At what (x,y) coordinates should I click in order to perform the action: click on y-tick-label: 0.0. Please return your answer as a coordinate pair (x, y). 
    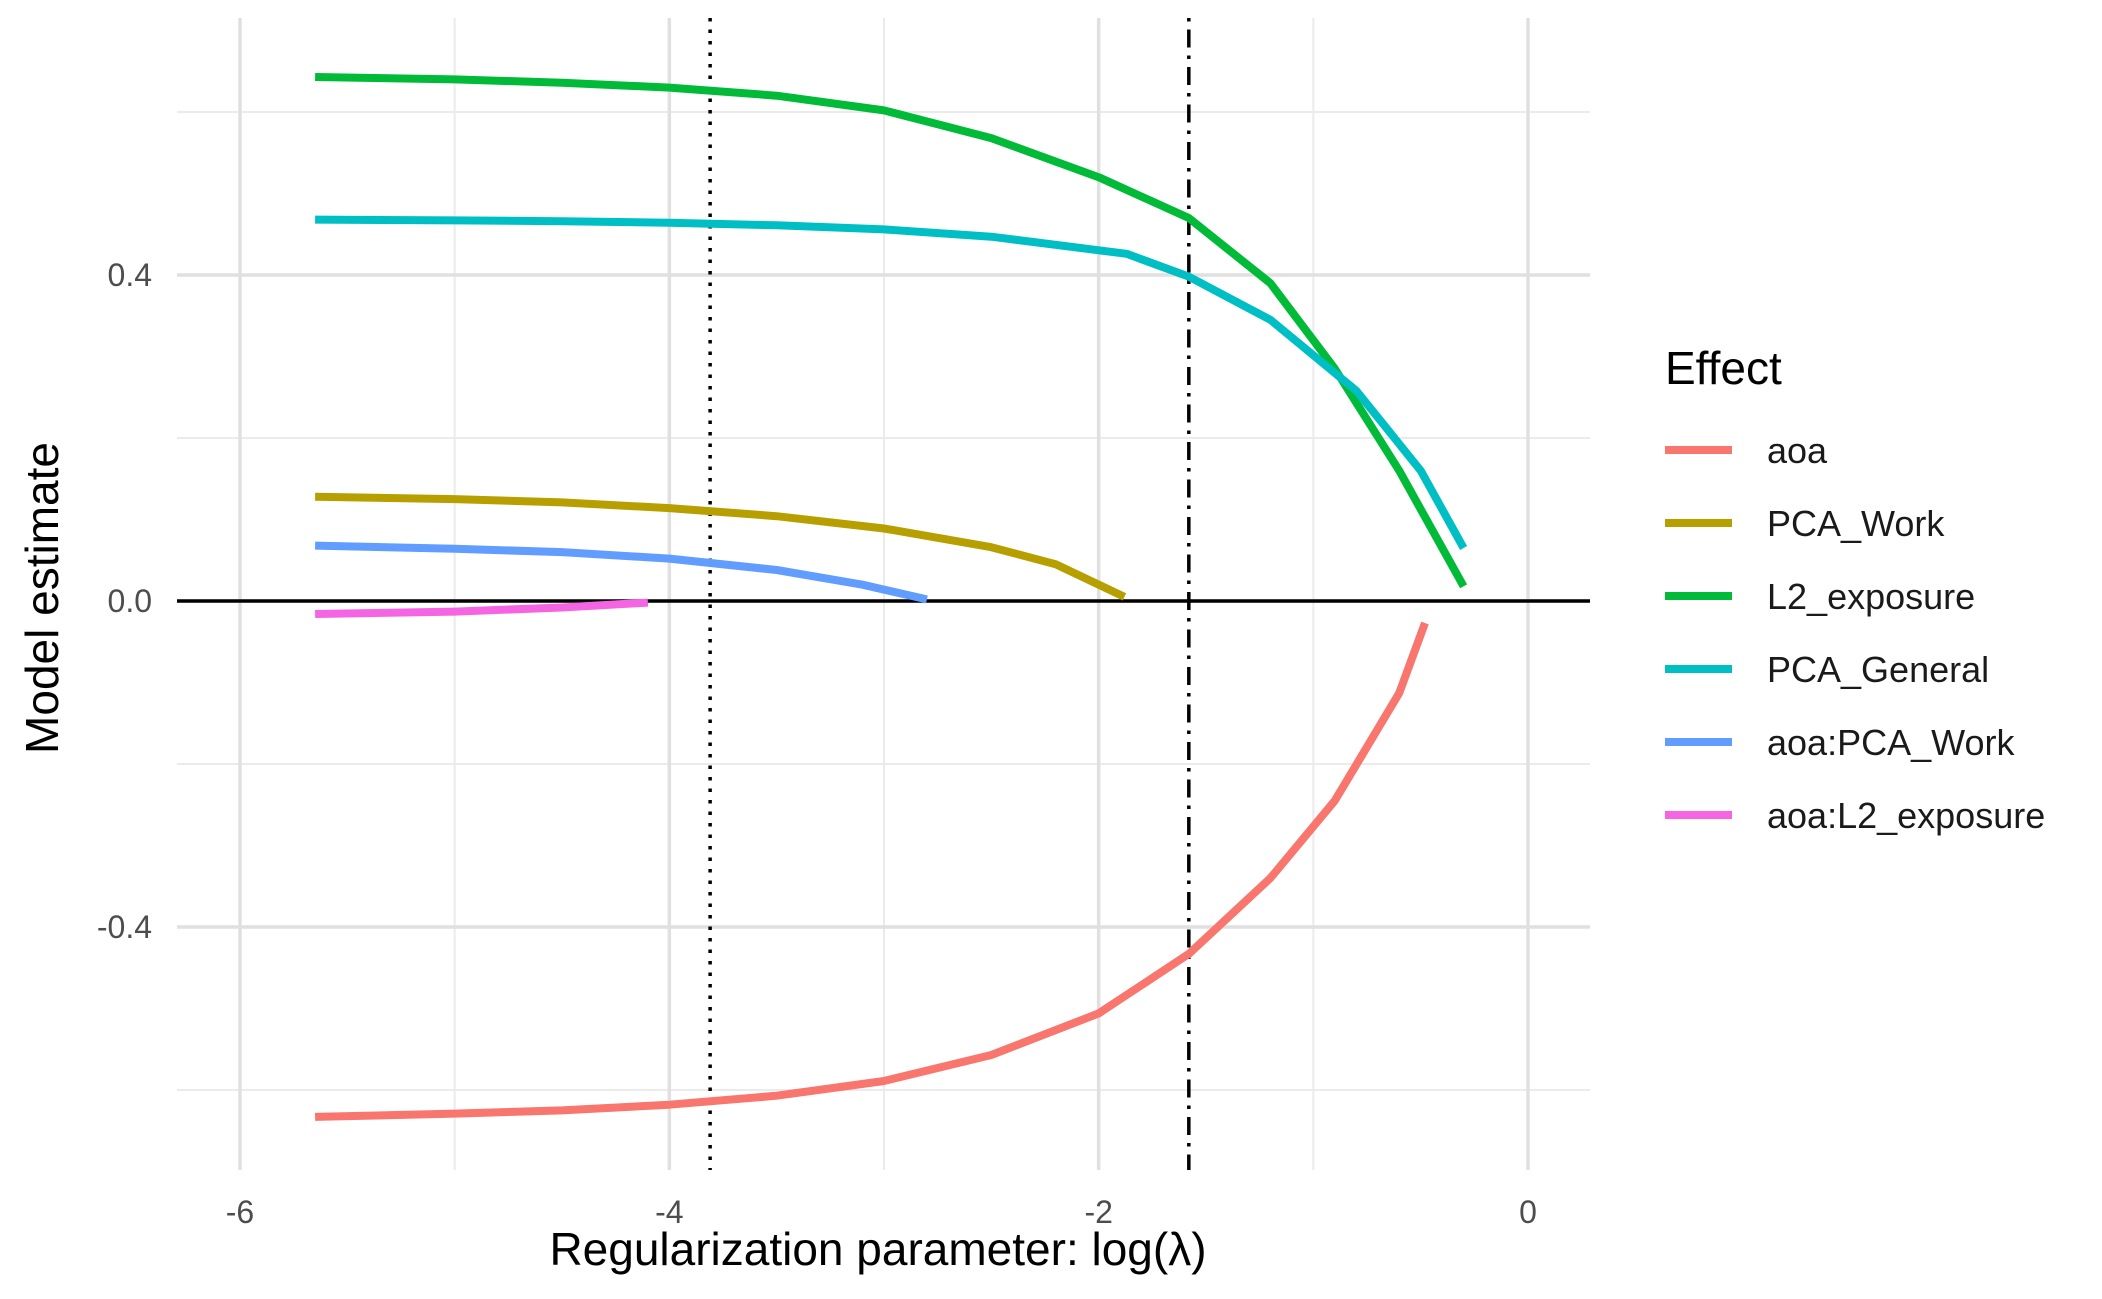
    Looking at the image, I should click on (130, 601).